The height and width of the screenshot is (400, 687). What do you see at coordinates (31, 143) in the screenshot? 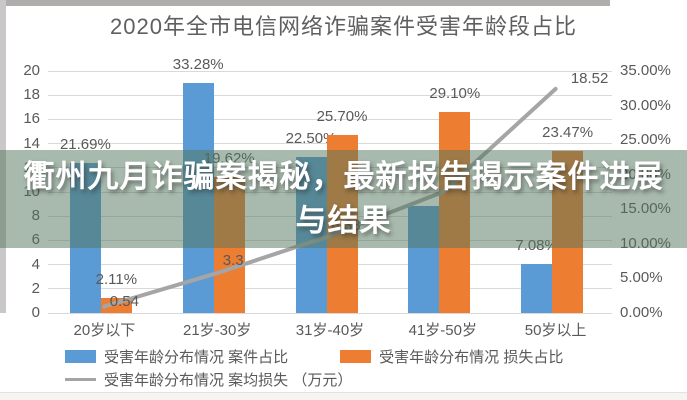
I see `y-axis-left-tick-label: 14` at bounding box center [31, 143].